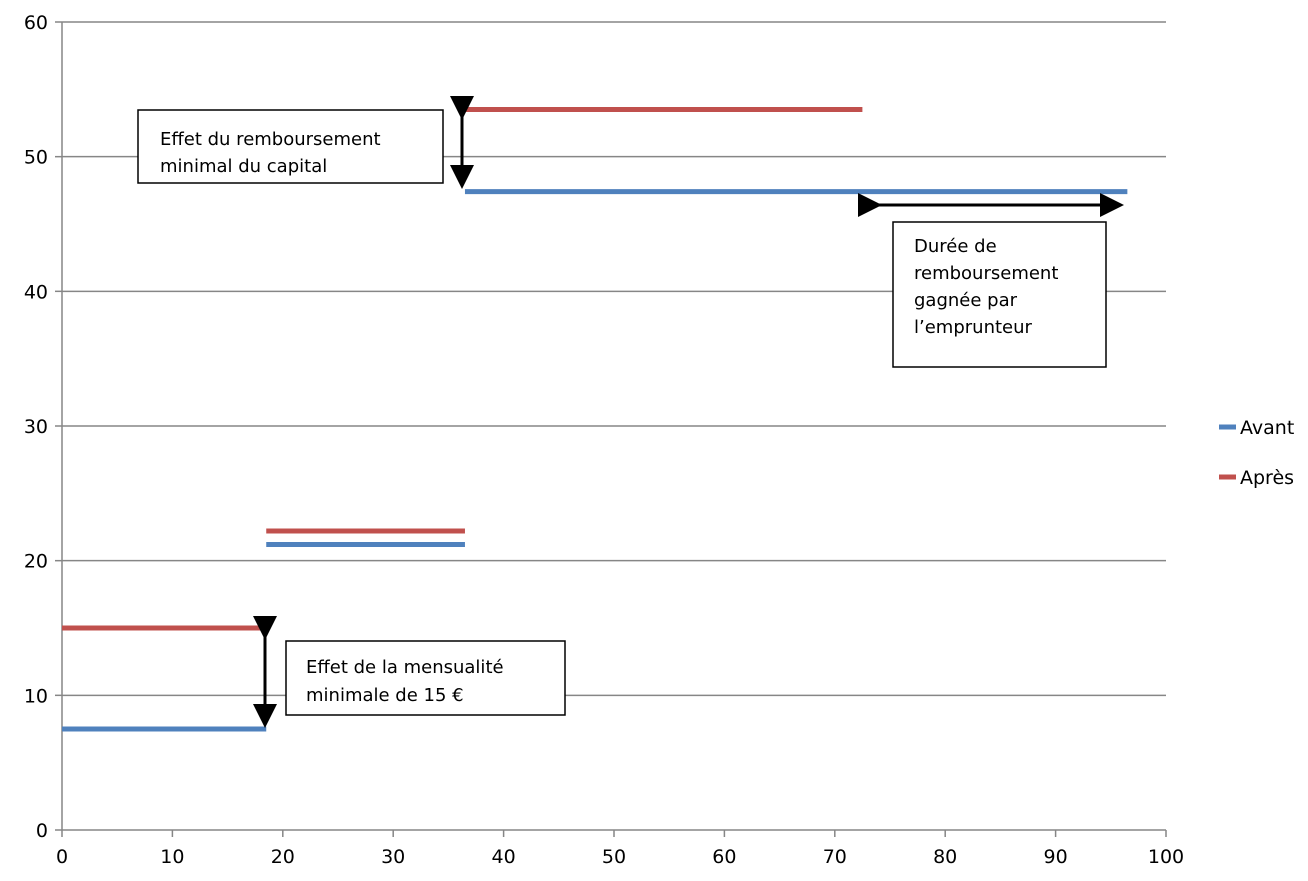 This screenshot has width=1308, height=881. I want to click on annotation-mensualite: Effet de la mensualité minimale de 15 €, so click(409, 672).